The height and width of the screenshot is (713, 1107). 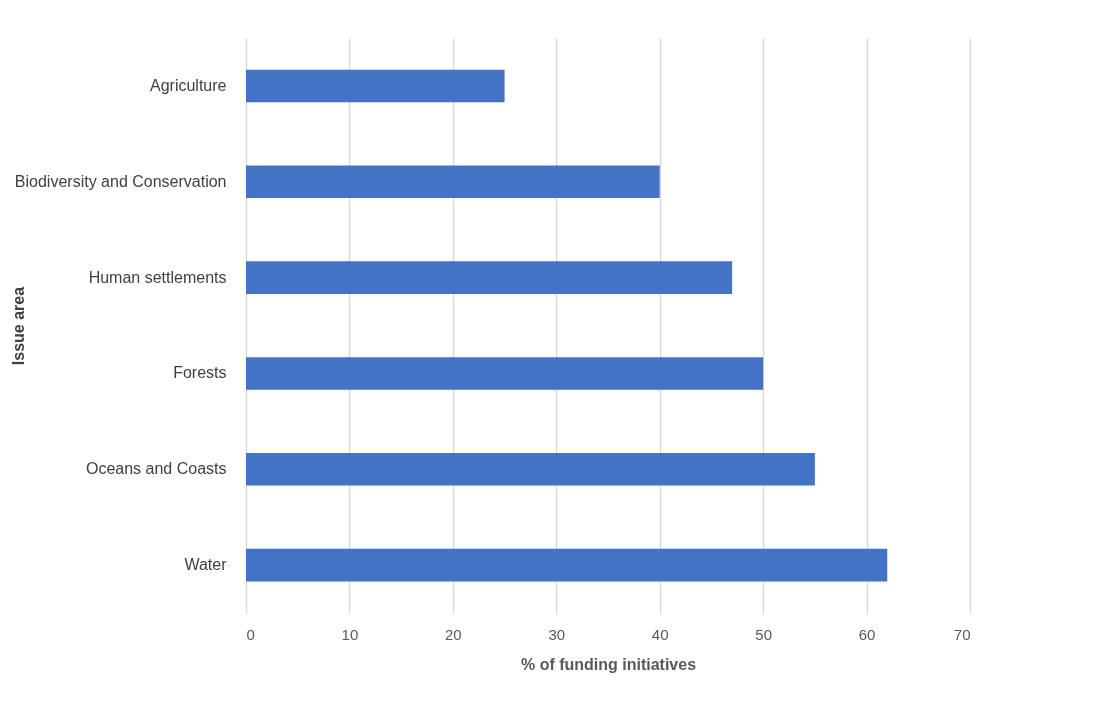 What do you see at coordinates (763, 634) in the screenshot?
I see `x-tick-label: 50` at bounding box center [763, 634].